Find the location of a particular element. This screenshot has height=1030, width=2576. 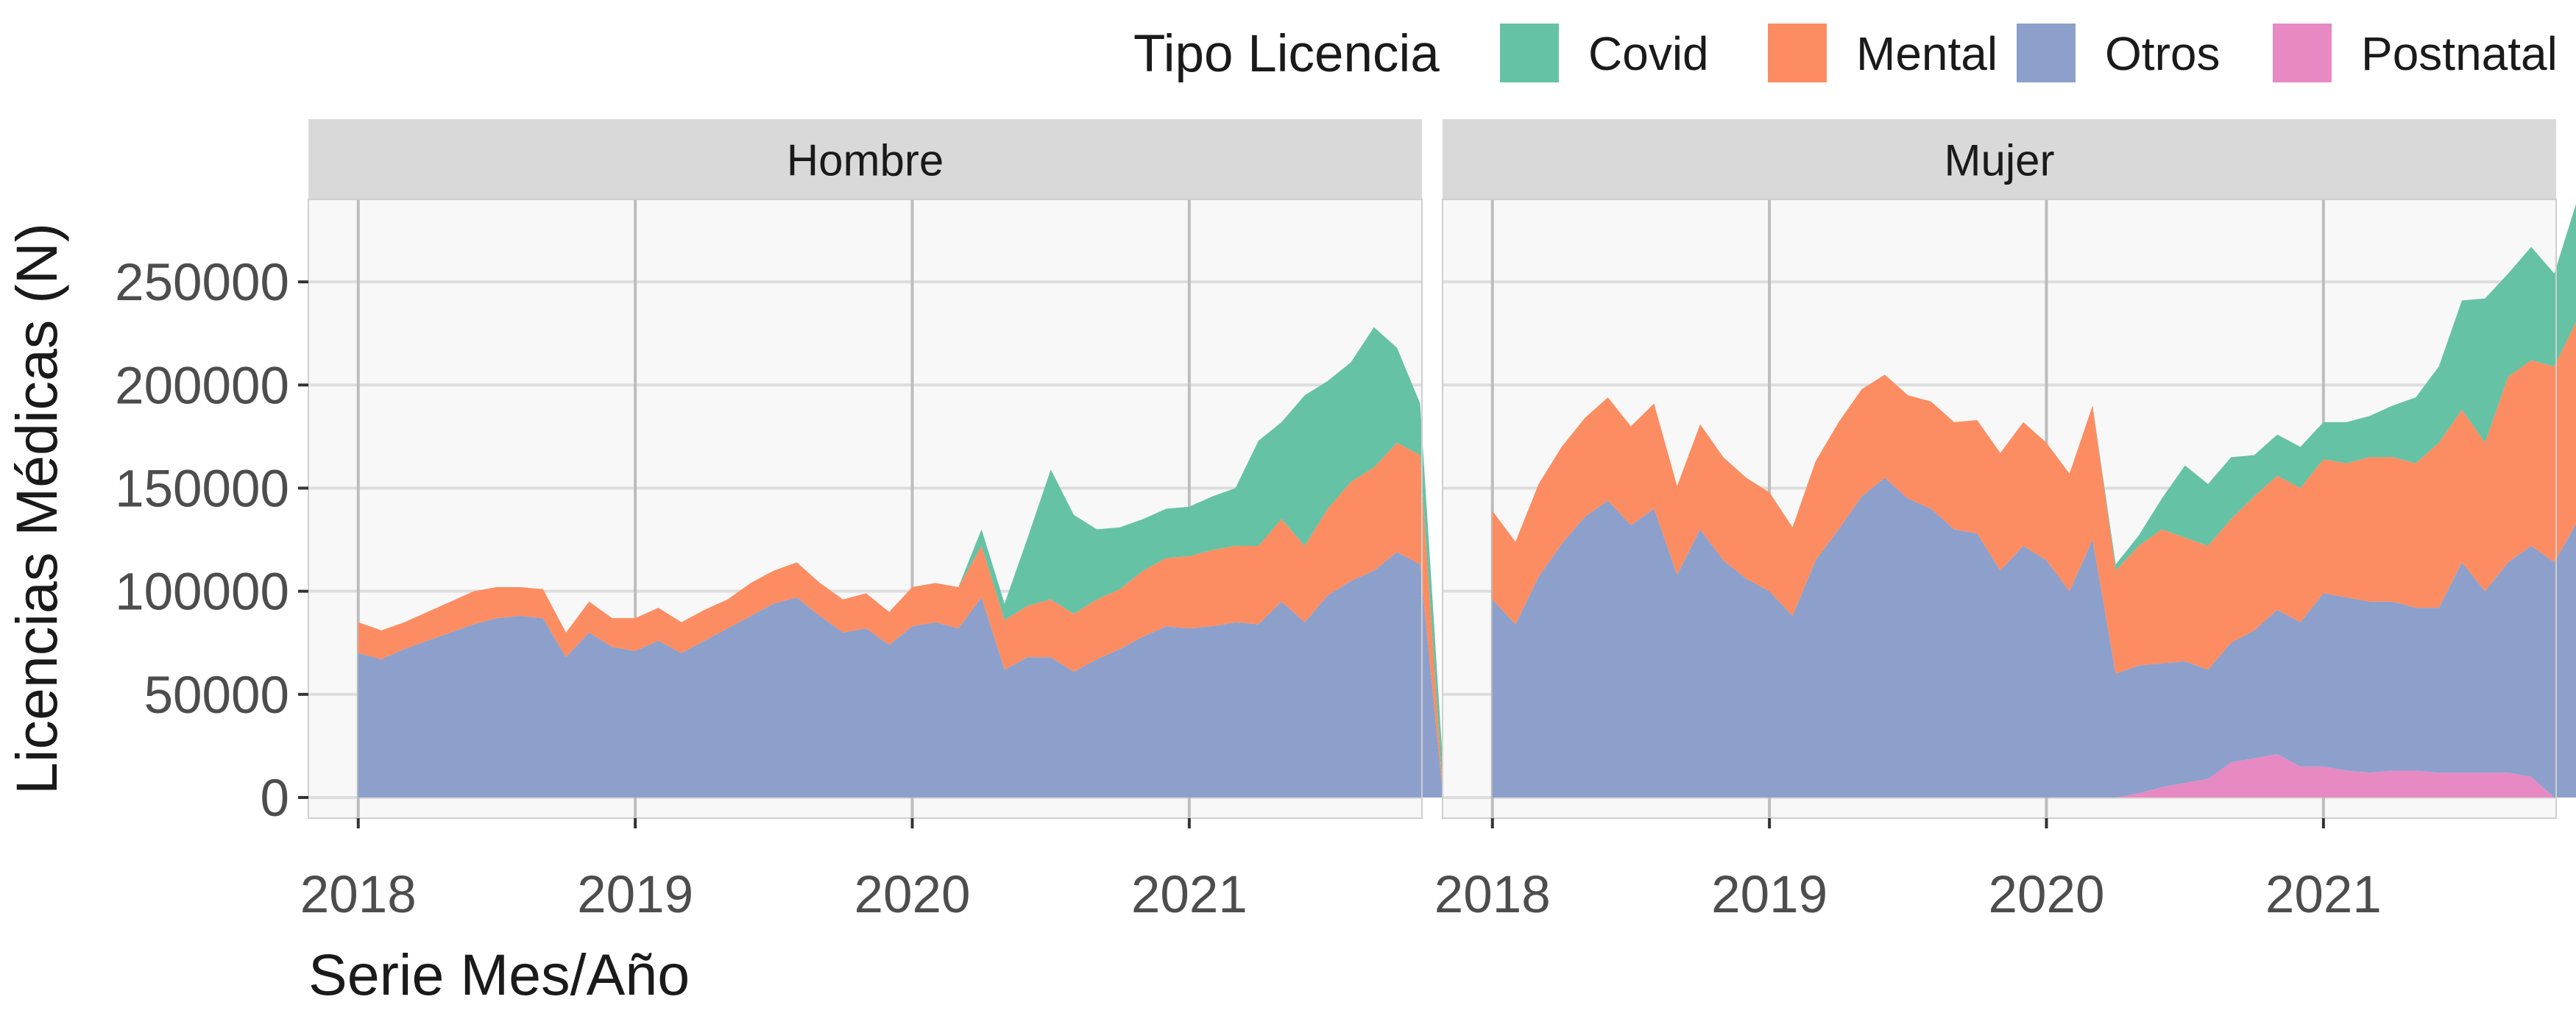

y-tick-label: 200000 is located at coordinates (202, 386).